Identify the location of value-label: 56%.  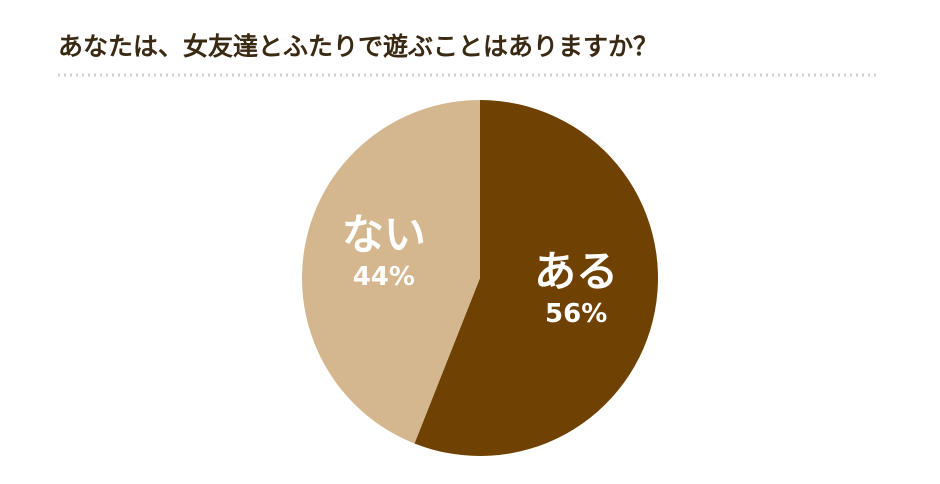
(576, 314).